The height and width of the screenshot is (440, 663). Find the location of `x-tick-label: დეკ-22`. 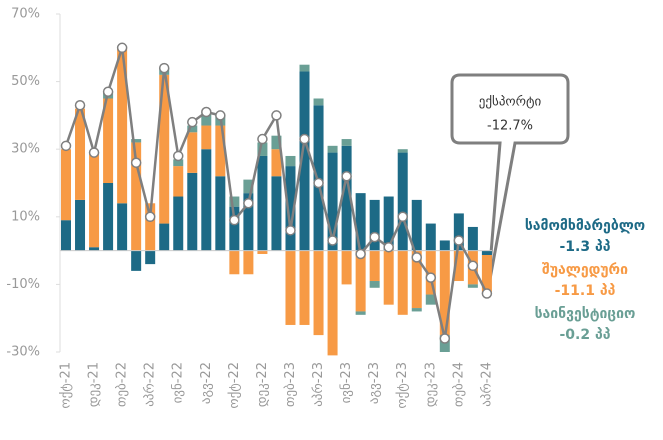

x-tick-label: დეკ-22 is located at coordinates (262, 384).